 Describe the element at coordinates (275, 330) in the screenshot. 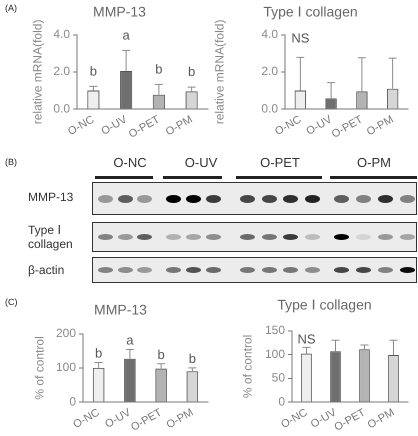

I see `y-tick-label: 150` at that location.